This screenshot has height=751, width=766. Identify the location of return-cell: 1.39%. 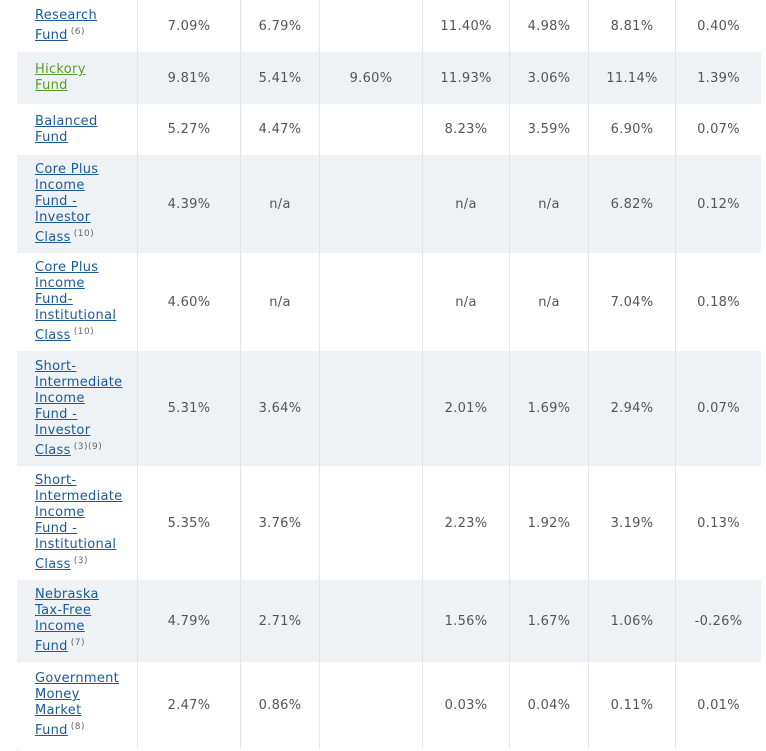
(718, 78).